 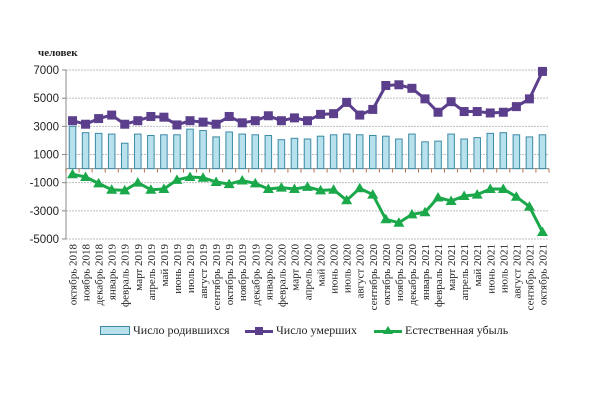 I want to click on y-tick-label: -1000, so click(x=44, y=184).